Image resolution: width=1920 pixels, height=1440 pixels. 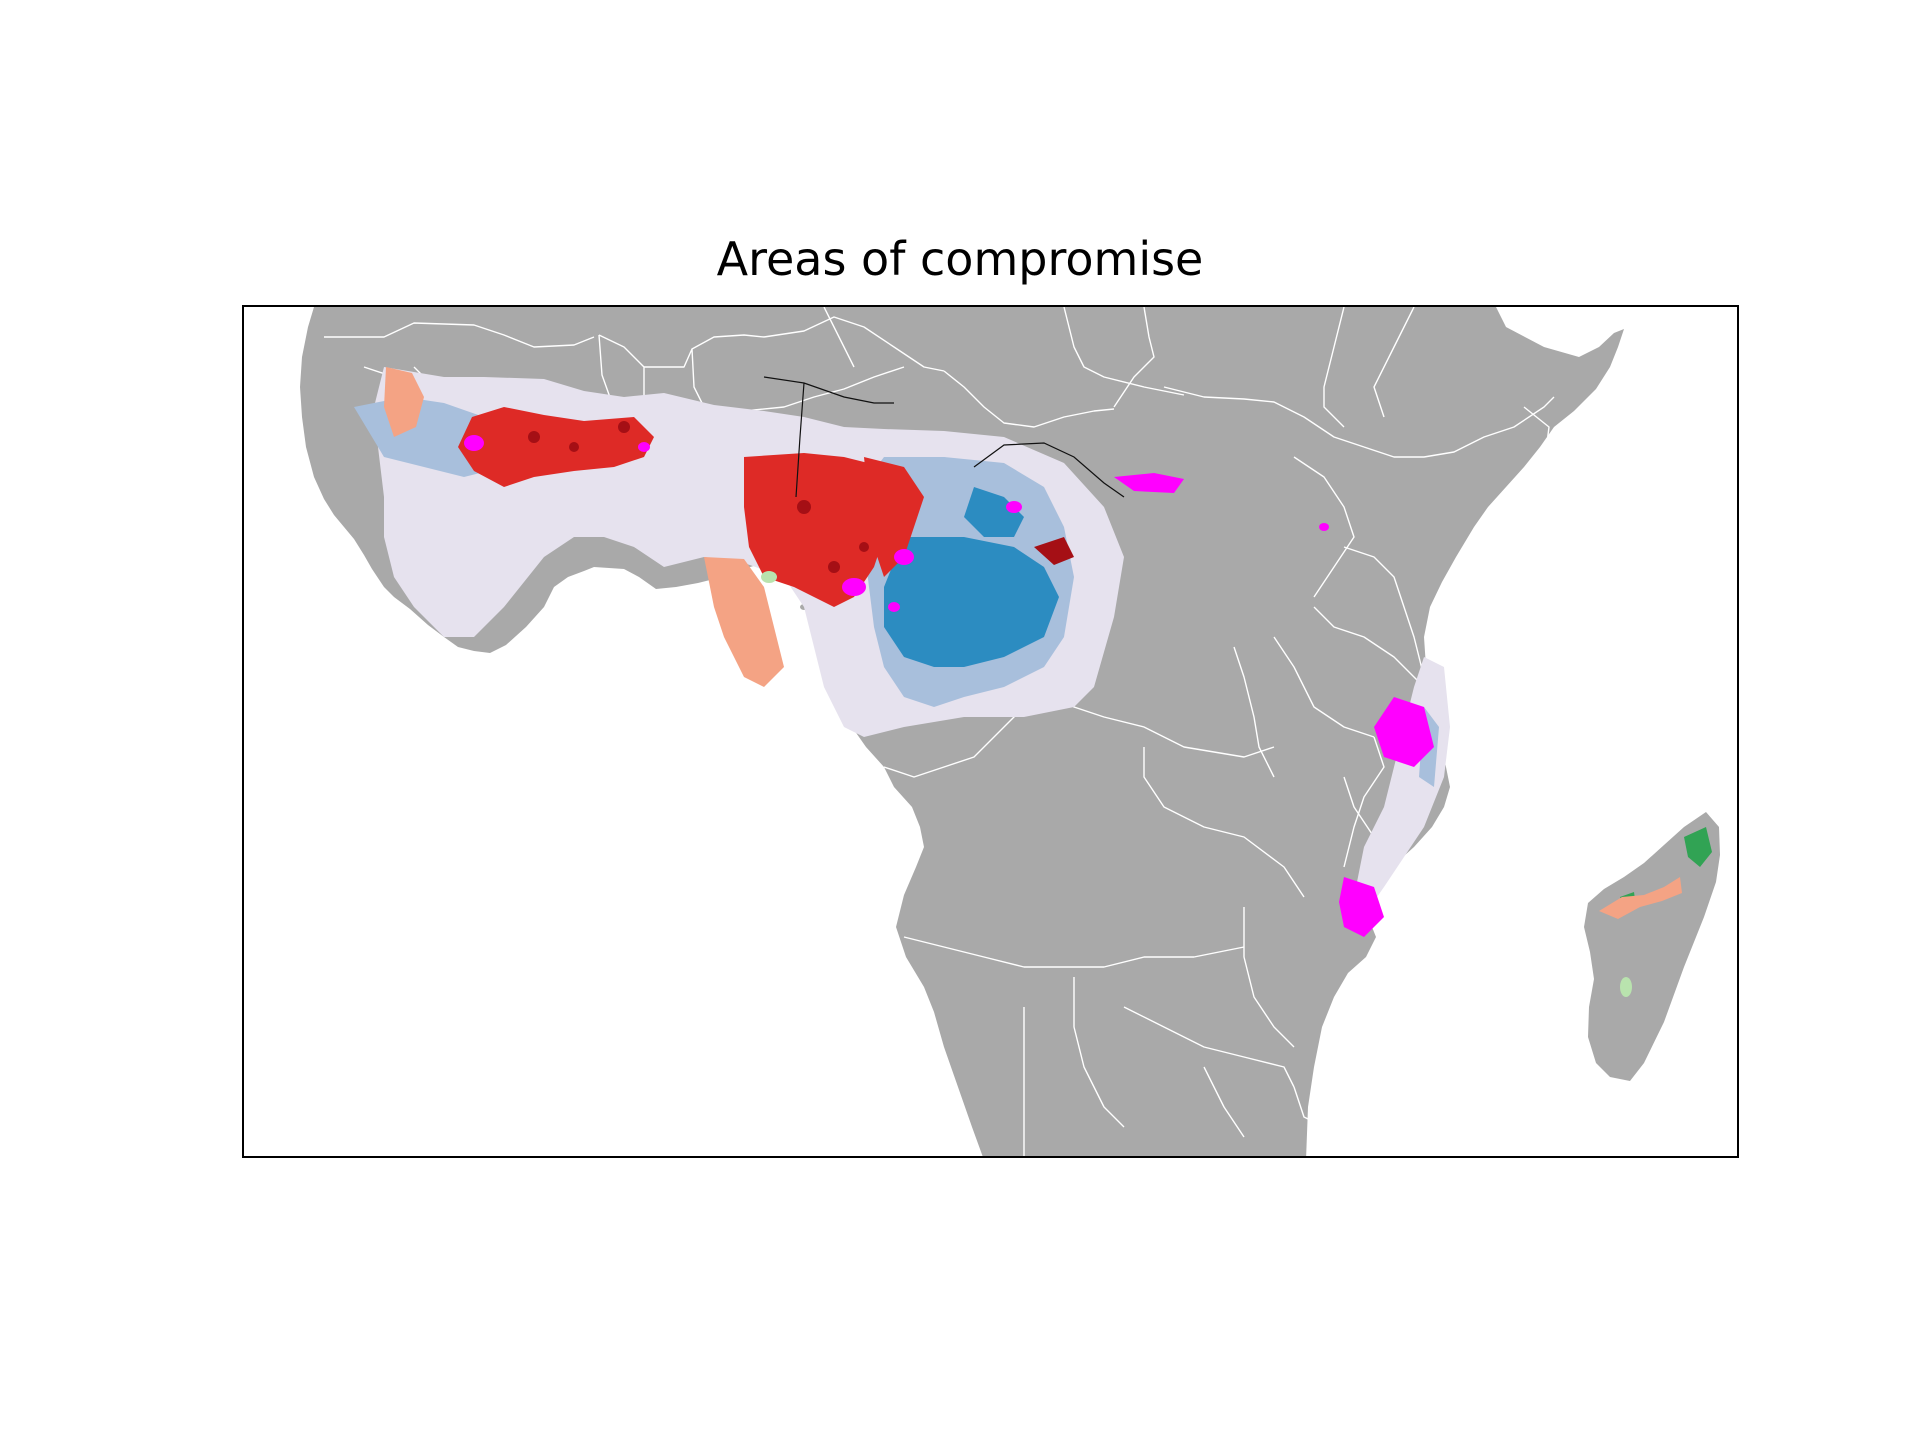 I want to click on zone-red, so click(x=691, y=507).